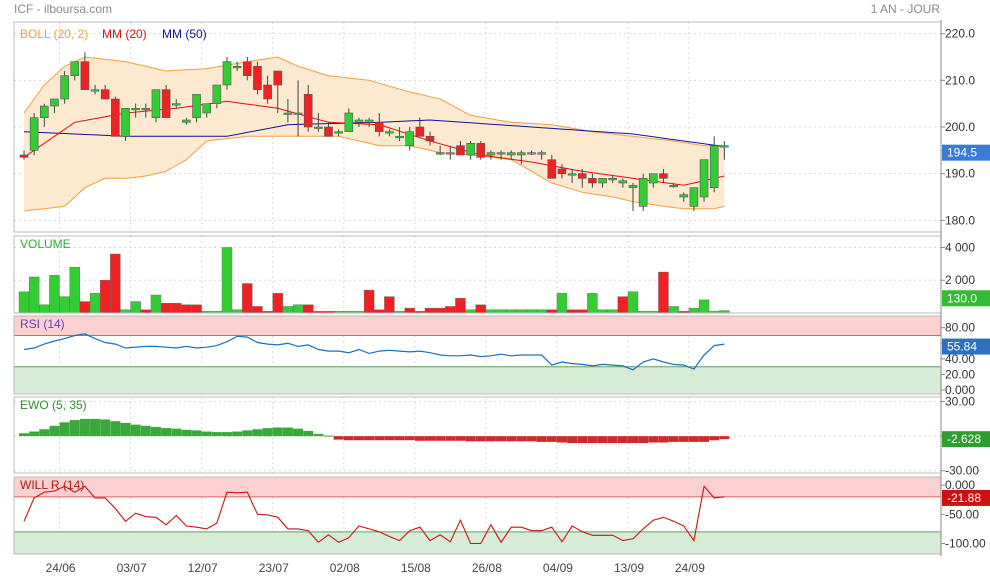 The image size is (990, 580). I want to click on x-tick-label: 12/07, so click(203, 568).